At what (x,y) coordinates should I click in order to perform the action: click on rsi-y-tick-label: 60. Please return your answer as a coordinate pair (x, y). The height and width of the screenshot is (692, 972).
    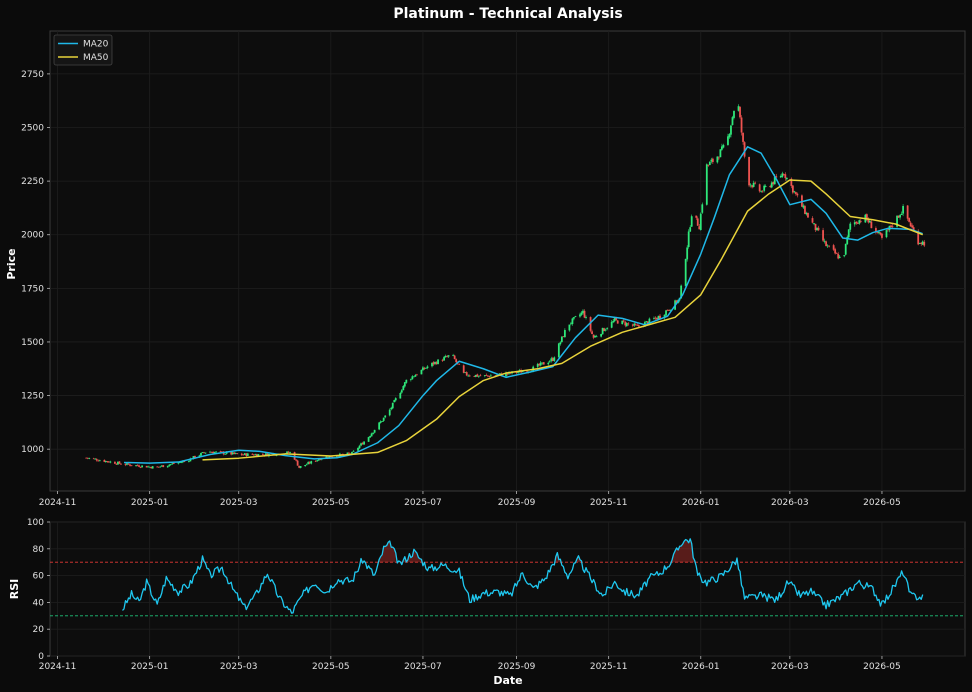
    Looking at the image, I should click on (39, 577).